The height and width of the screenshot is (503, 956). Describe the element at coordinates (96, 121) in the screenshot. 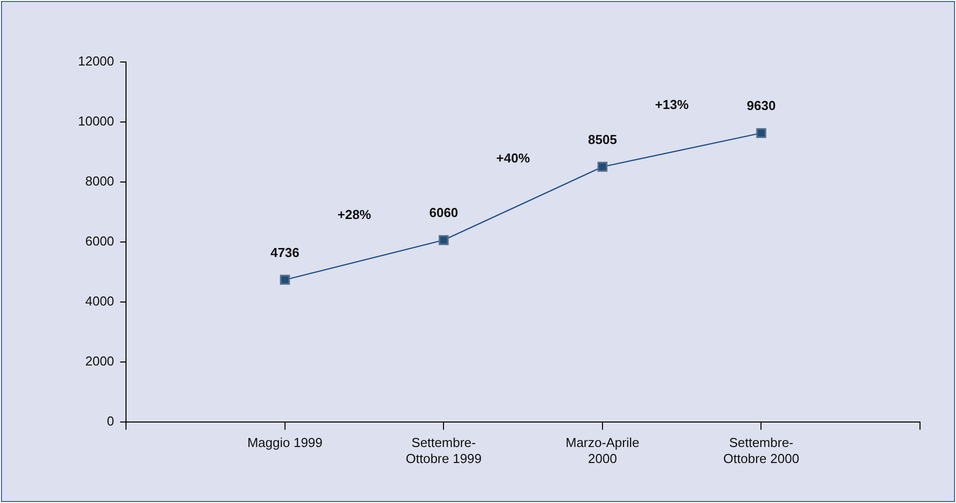

I see `y-tick-label: 10000` at that location.